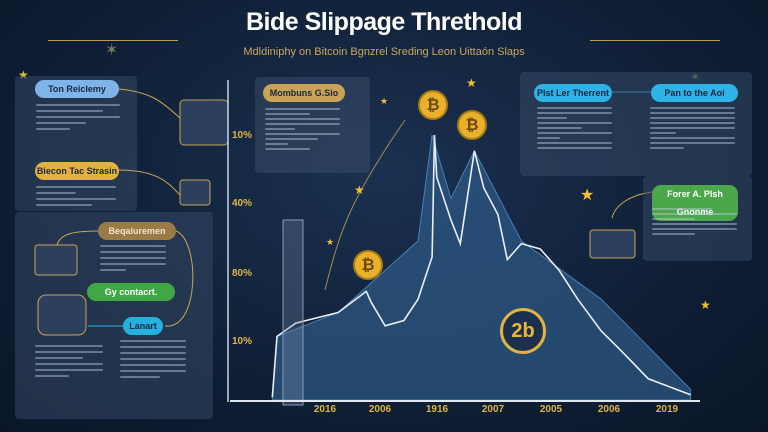  What do you see at coordinates (551, 409) in the screenshot?
I see `x-tick-label: 2005` at bounding box center [551, 409].